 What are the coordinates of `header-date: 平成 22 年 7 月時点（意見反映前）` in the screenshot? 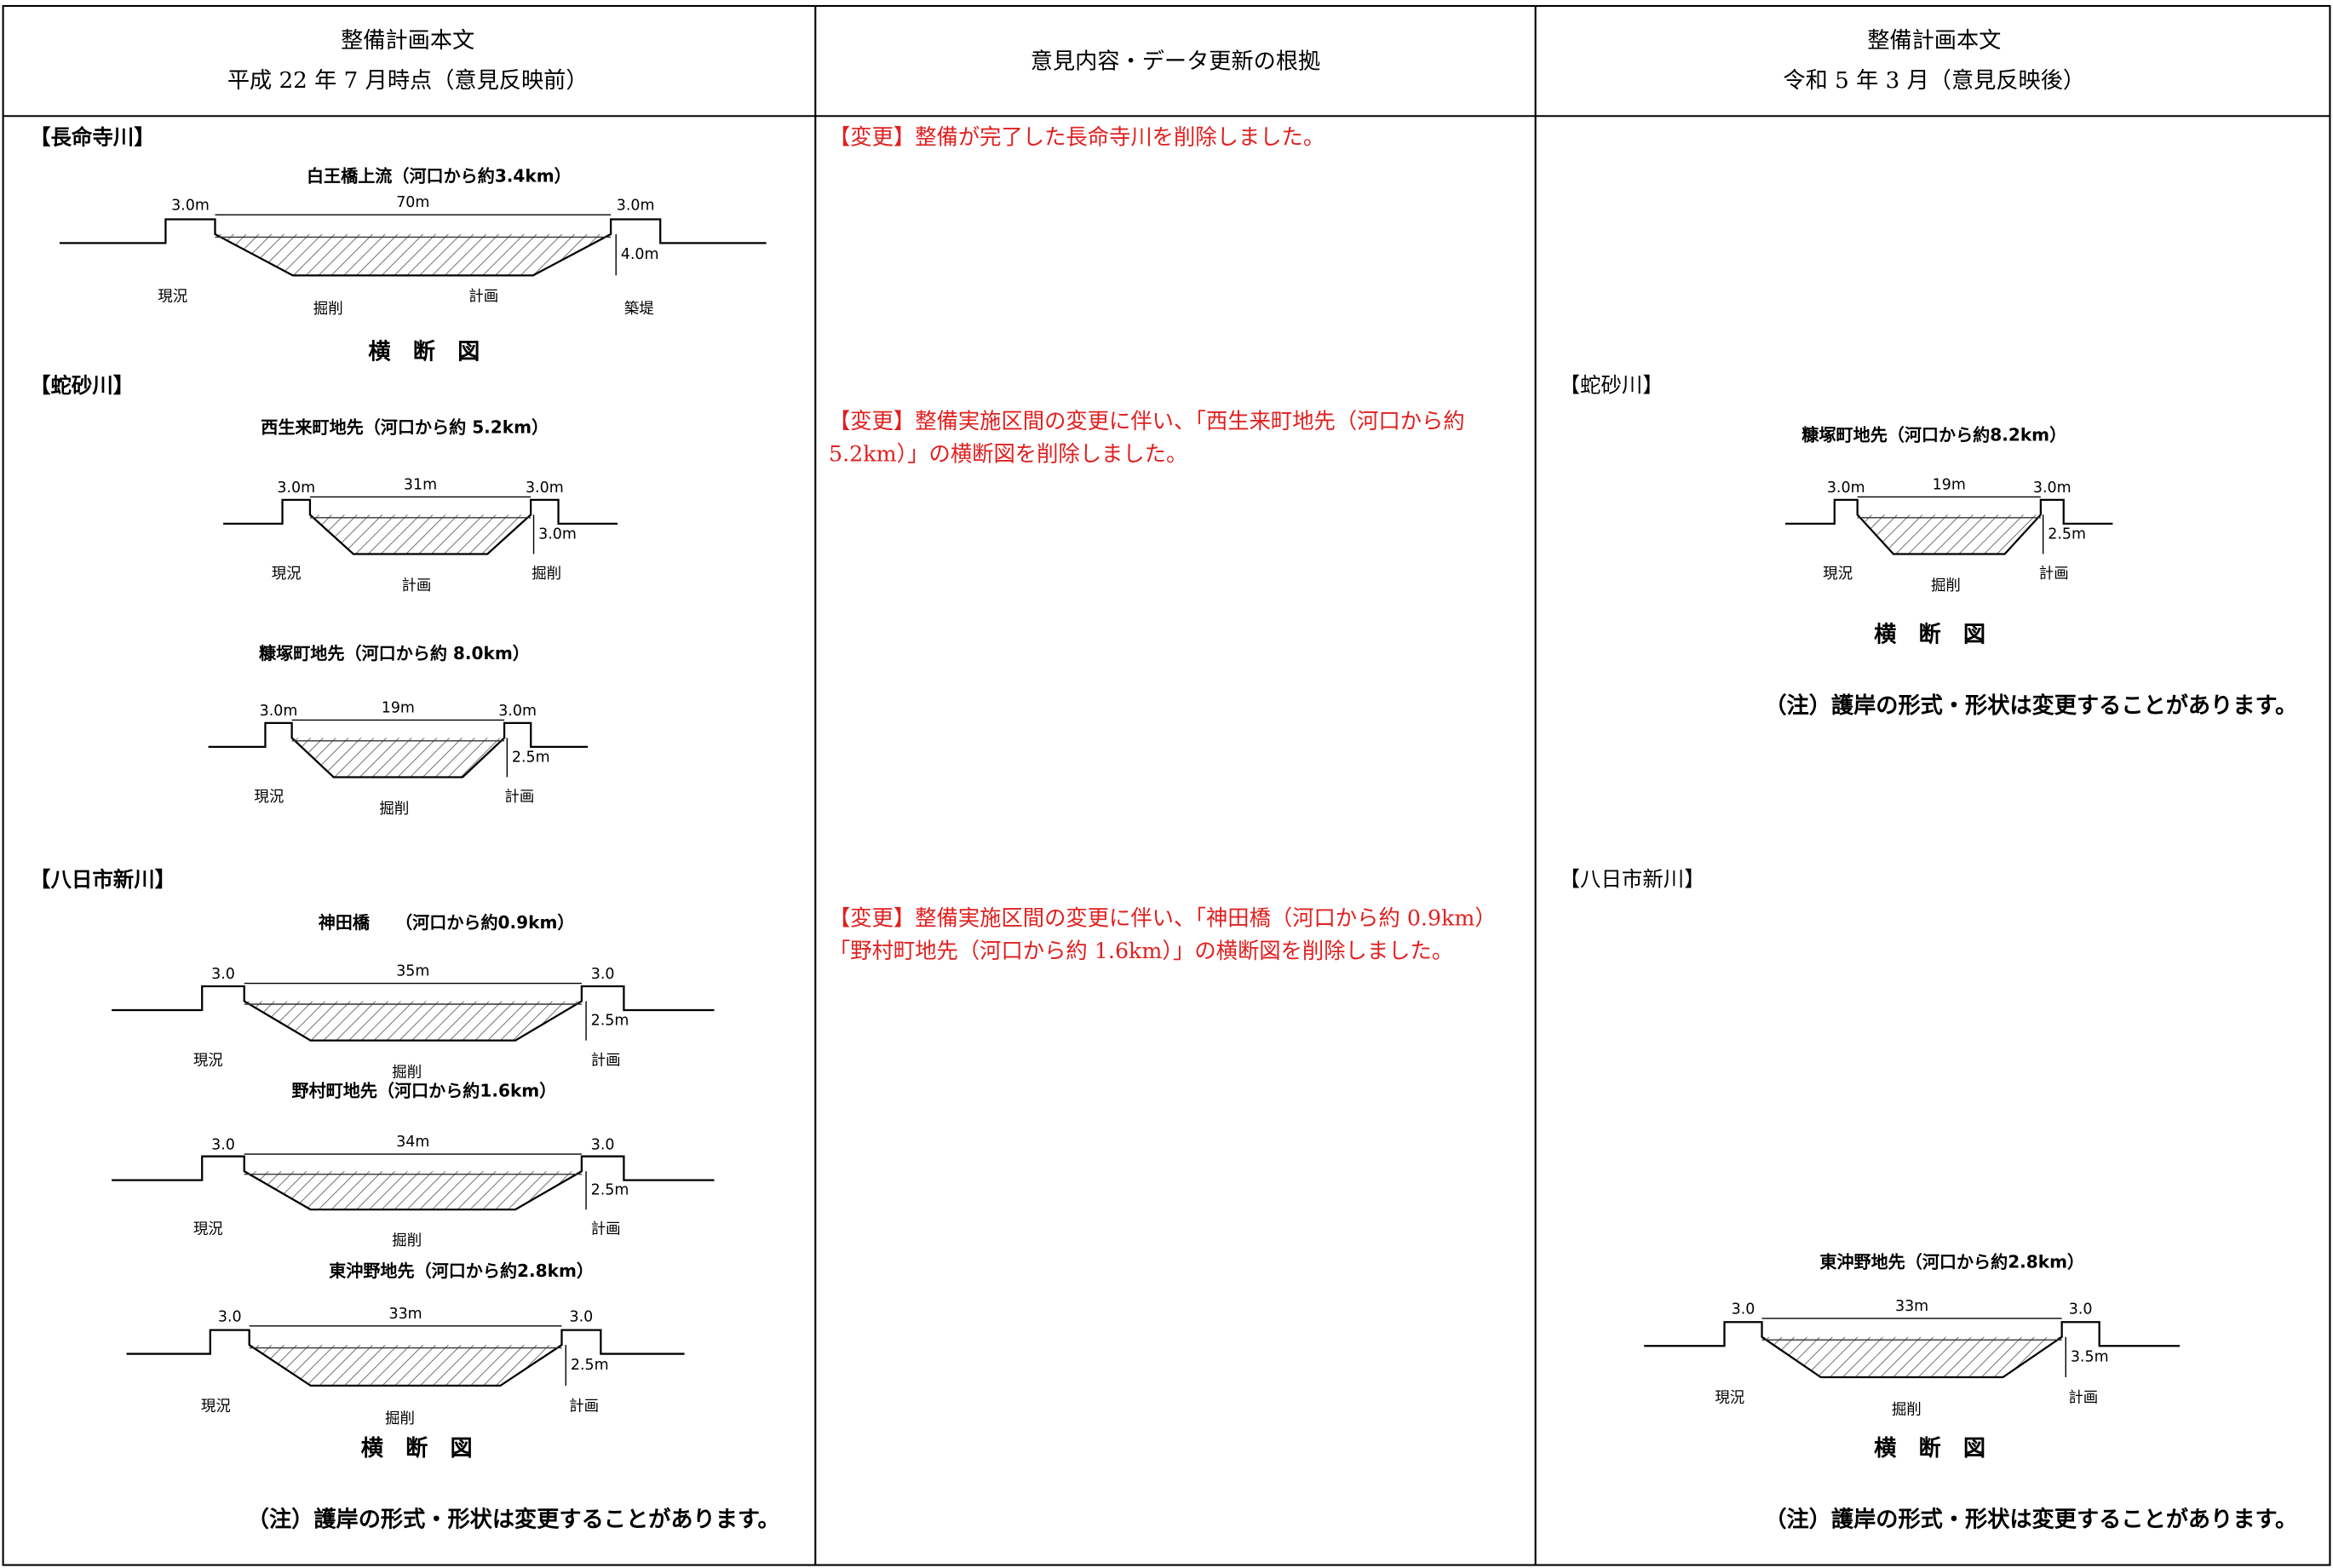 It's located at (408, 81).